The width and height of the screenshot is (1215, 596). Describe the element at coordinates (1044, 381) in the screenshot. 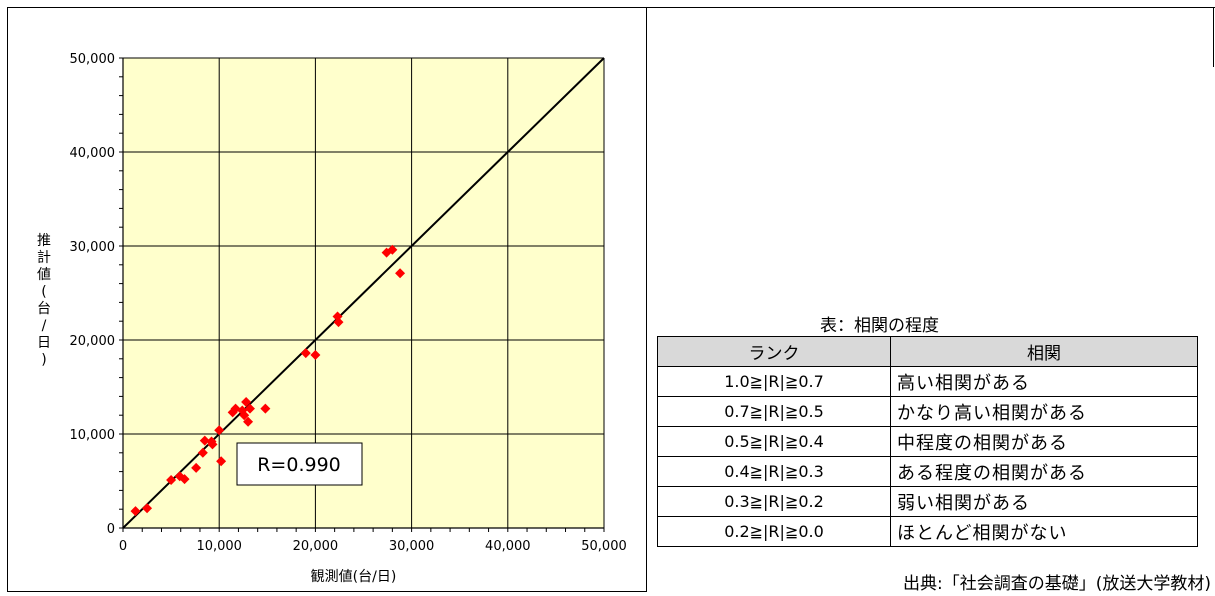

I see `correlation-cell: 高い相関がある` at that location.